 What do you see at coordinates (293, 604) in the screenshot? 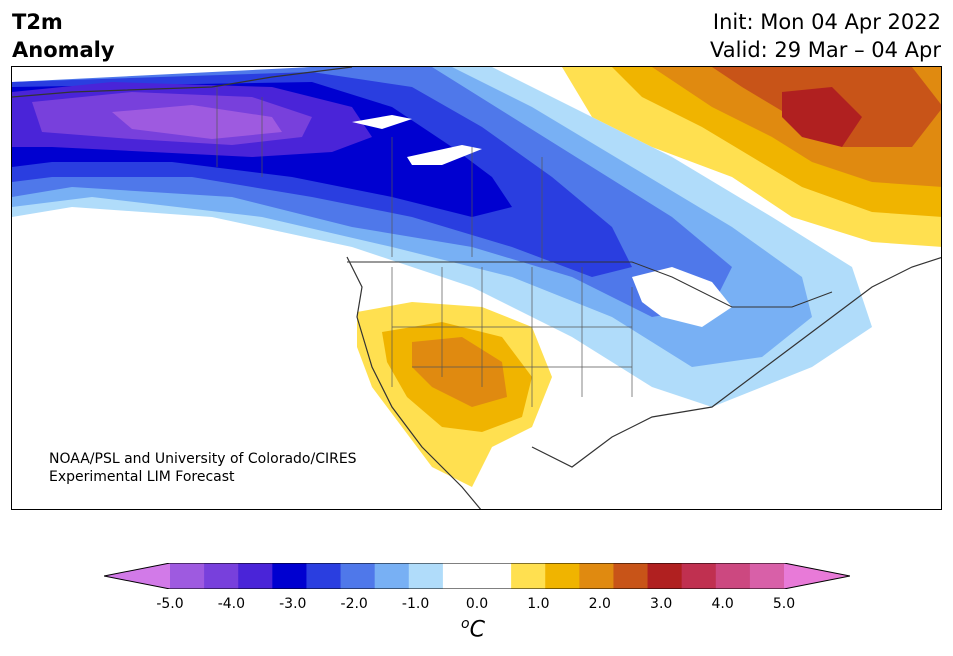
I see `colorbar-tick-label: -3.0` at bounding box center [293, 604].